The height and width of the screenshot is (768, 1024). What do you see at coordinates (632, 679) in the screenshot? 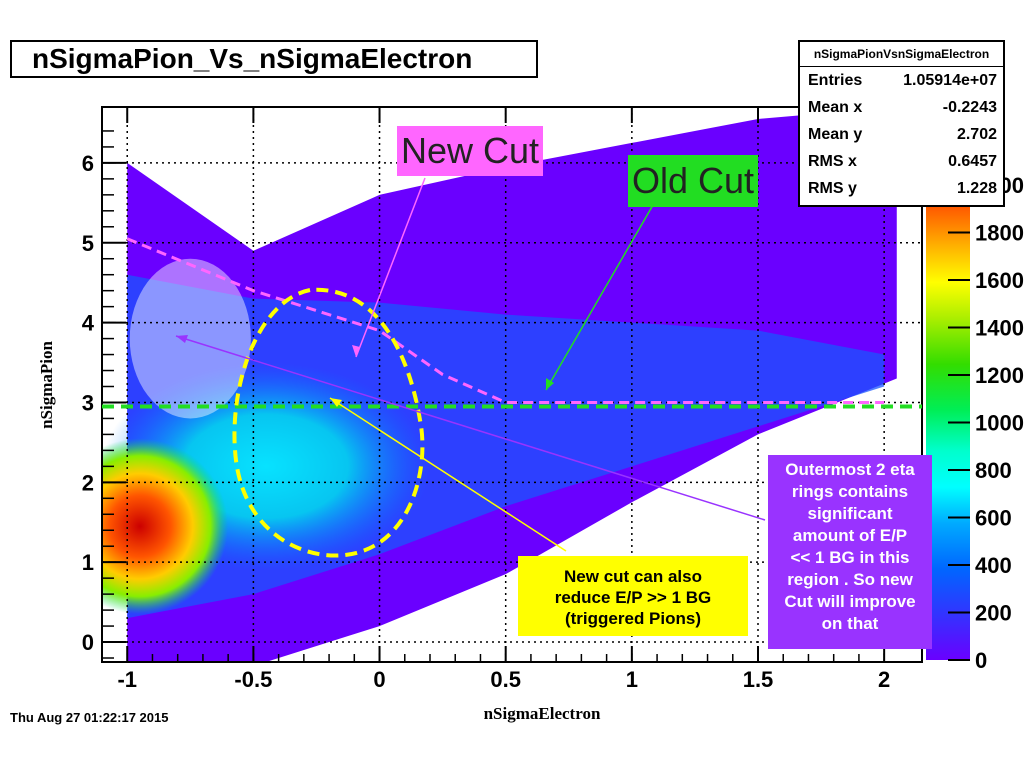
I see `x-tick-label: 1` at bounding box center [632, 679].